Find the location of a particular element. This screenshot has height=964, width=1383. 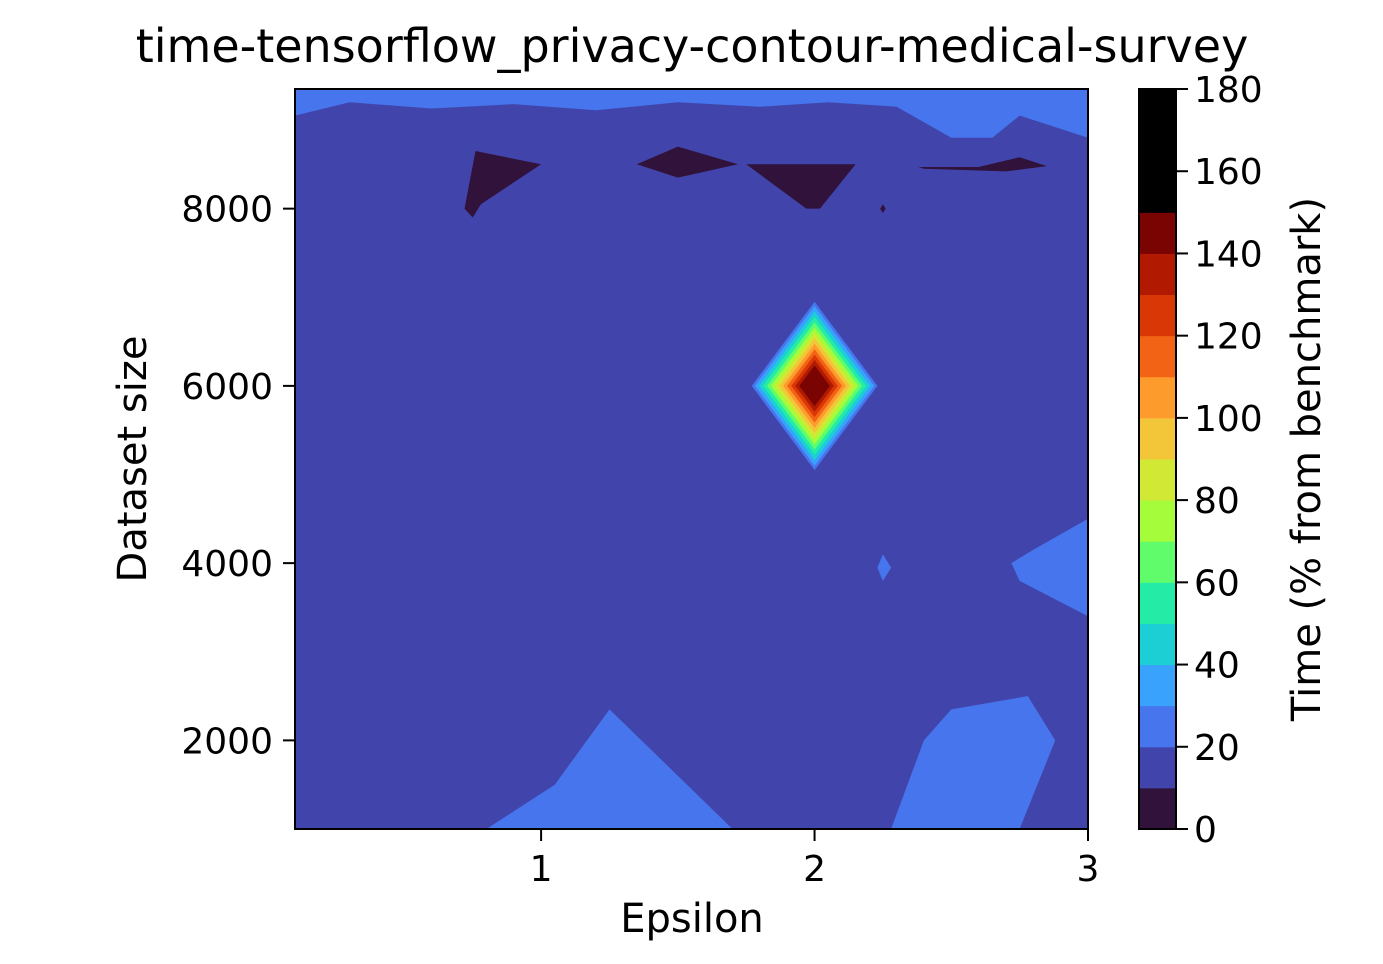

colorbar is located at coordinates (1157, 459).